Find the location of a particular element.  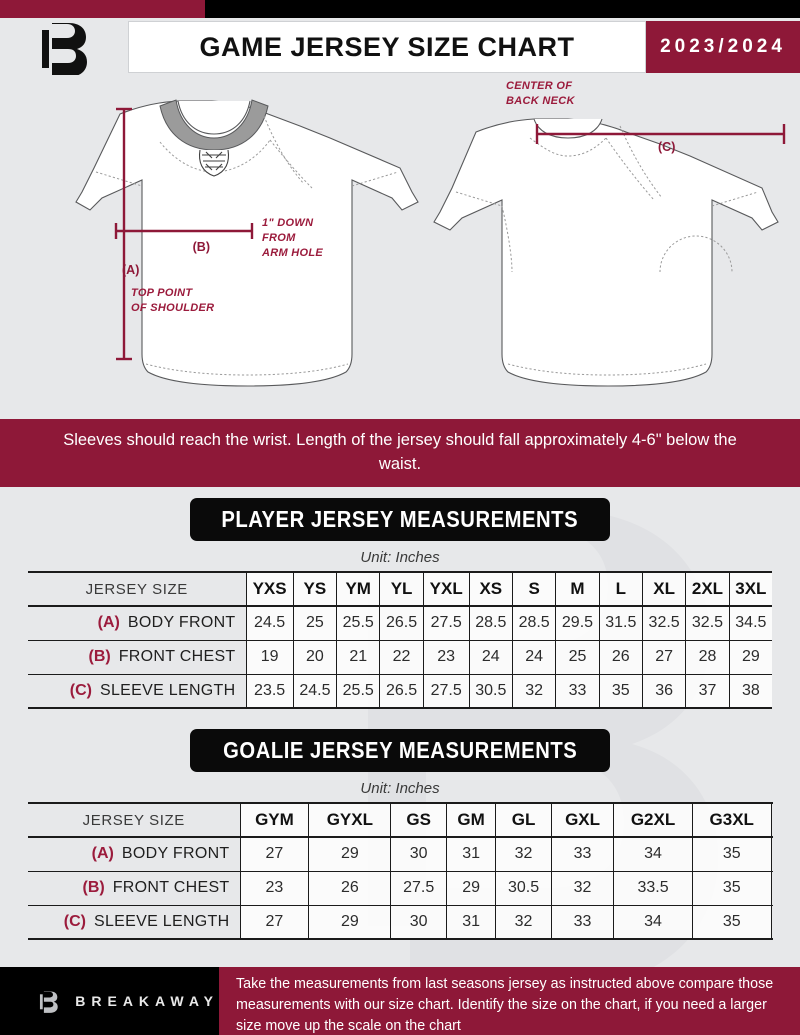

front-jersey-stitching is located at coordinates (247, 245).